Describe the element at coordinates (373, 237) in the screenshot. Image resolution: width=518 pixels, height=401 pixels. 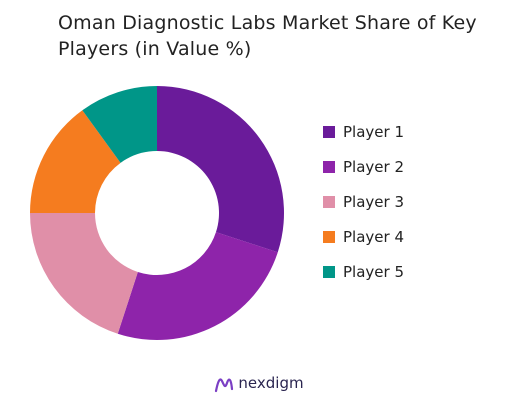
I see `legend-label-4: Player 4` at that location.